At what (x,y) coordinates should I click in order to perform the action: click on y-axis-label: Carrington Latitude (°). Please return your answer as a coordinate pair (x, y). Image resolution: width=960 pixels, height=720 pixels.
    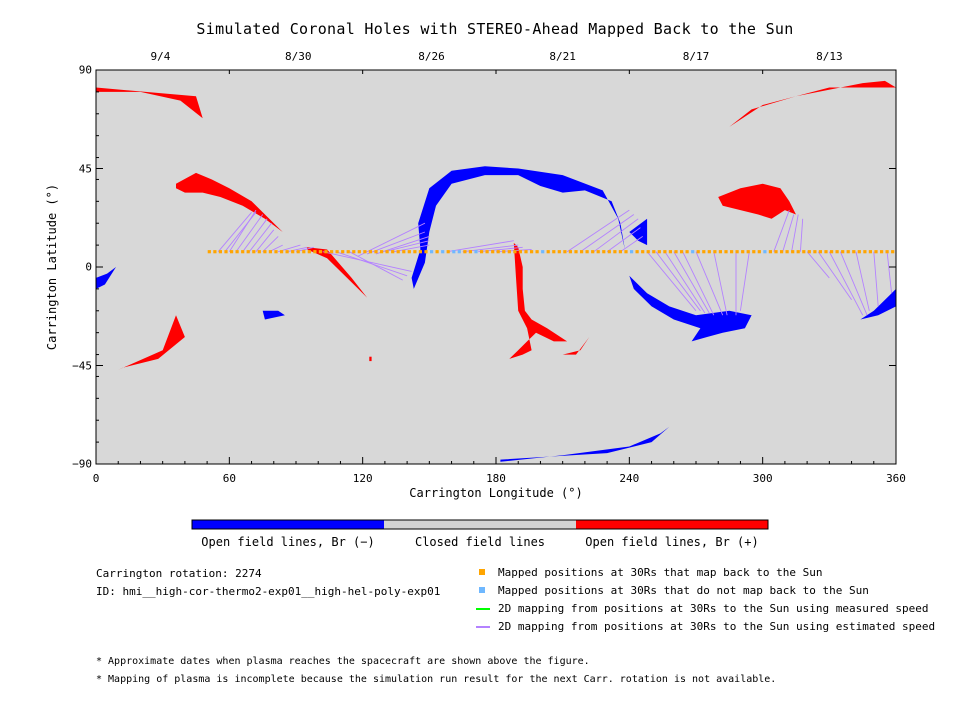
    Looking at the image, I should click on (52, 267).